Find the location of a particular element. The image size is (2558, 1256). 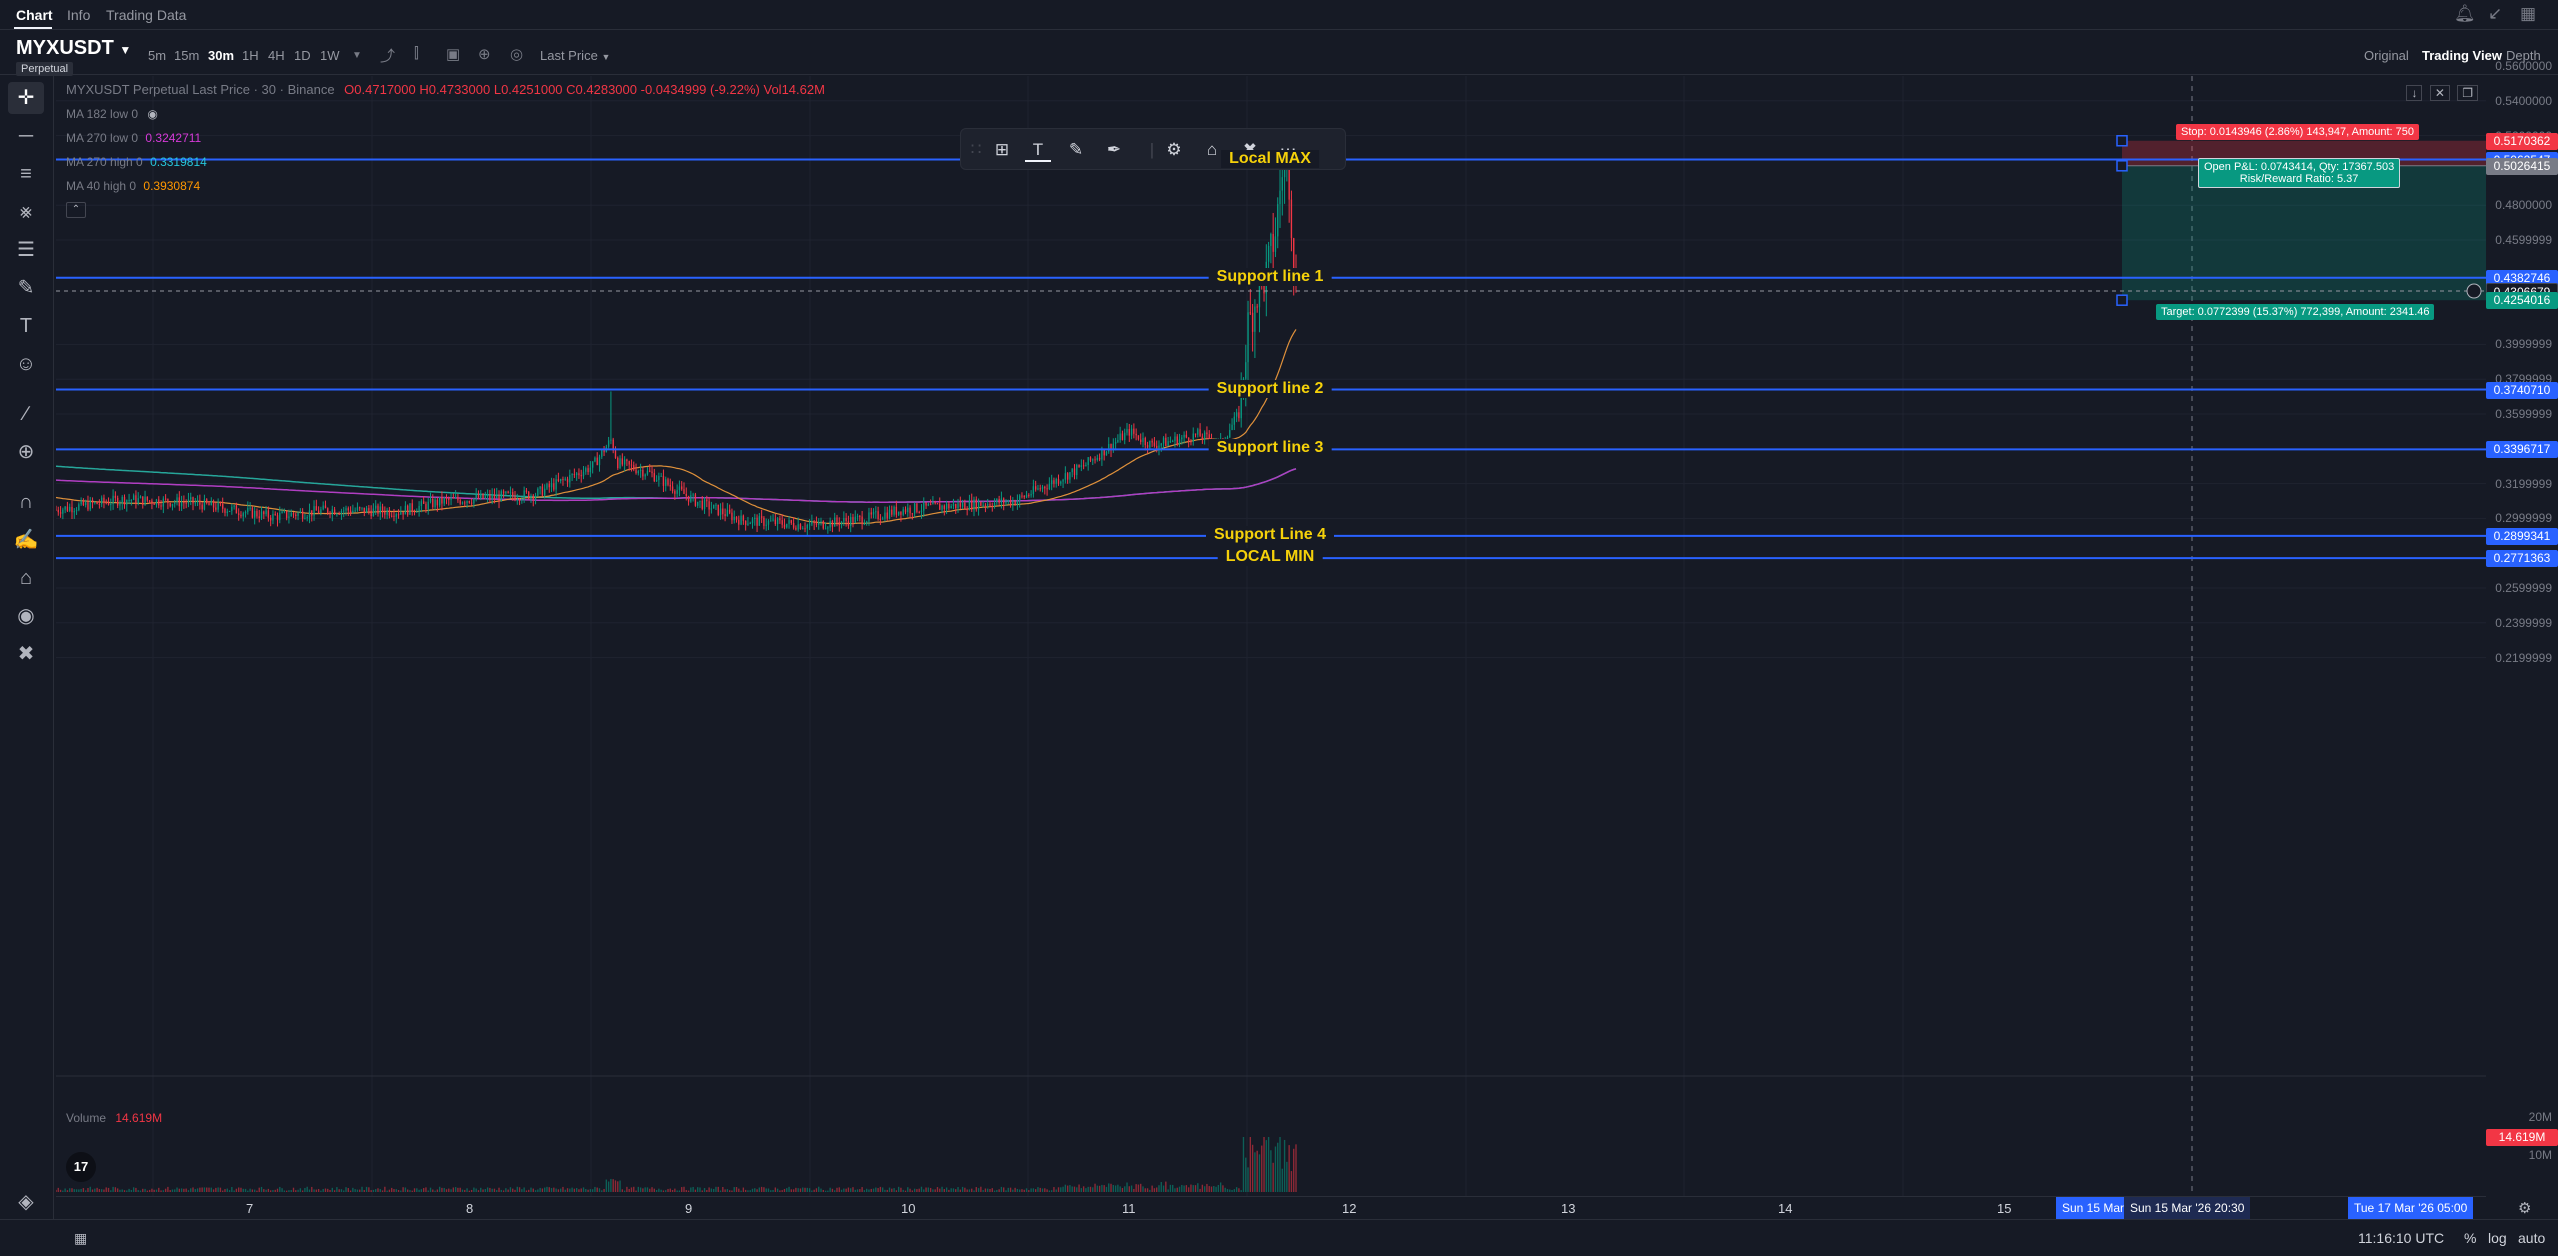

crosshair-icon: ✛ is located at coordinates (26, 98).